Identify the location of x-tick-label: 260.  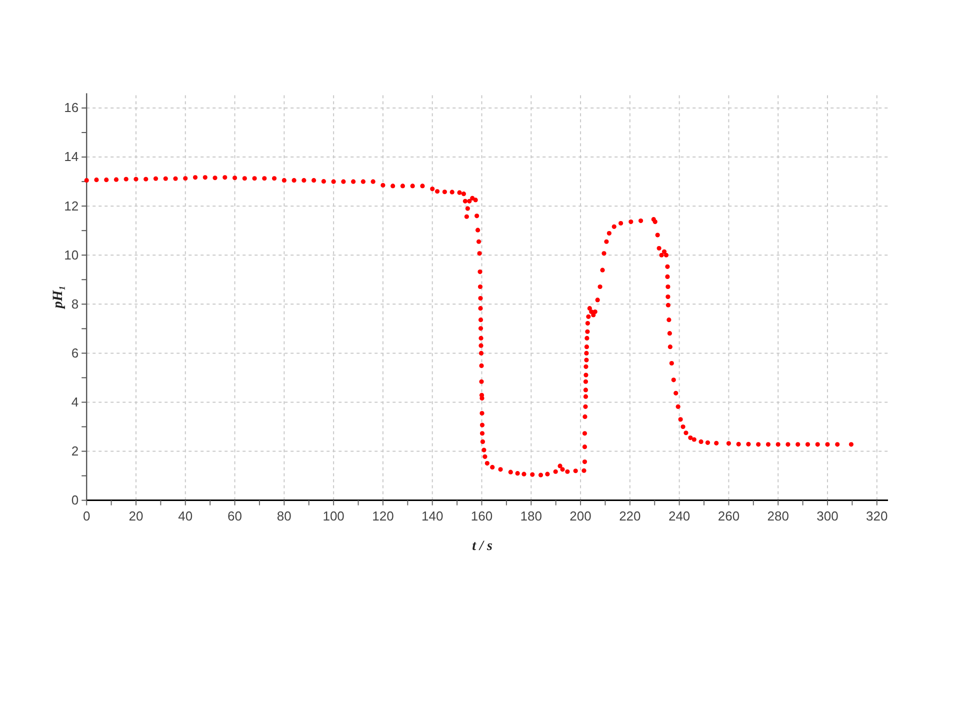
(729, 516).